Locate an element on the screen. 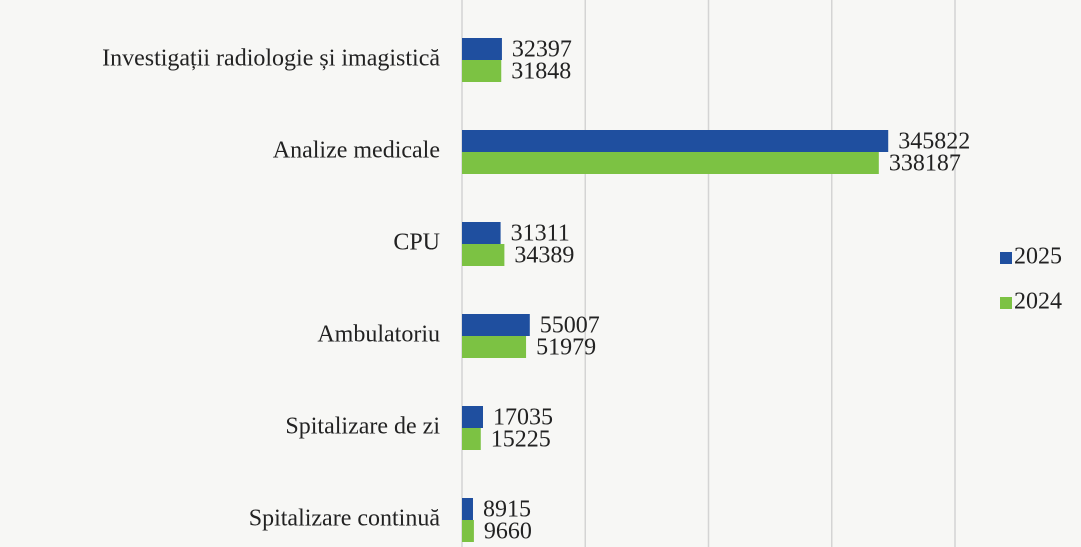 The width and height of the screenshot is (1081, 547). value-label: 15225 is located at coordinates (521, 440).